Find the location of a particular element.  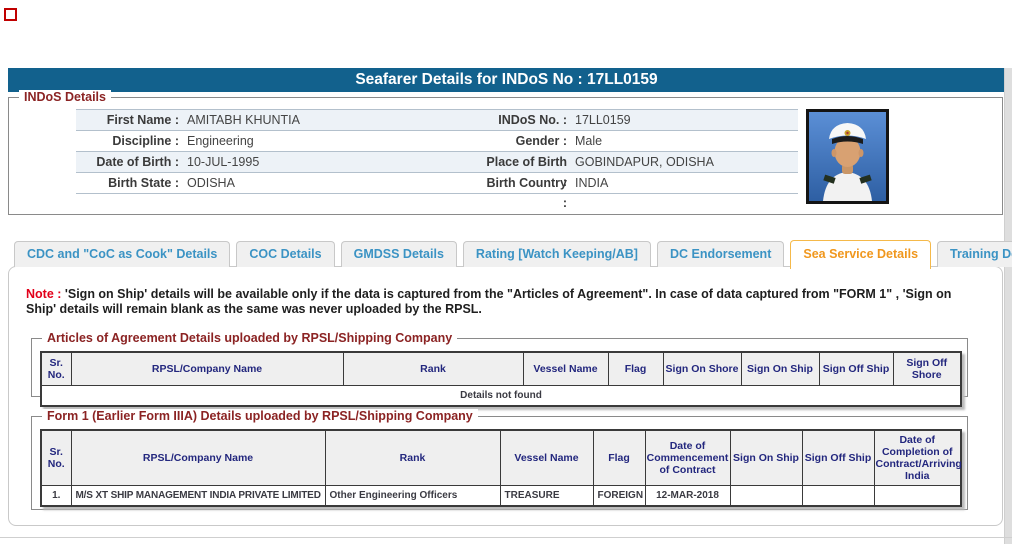

field-value: 17LL0159 is located at coordinates (603, 120).